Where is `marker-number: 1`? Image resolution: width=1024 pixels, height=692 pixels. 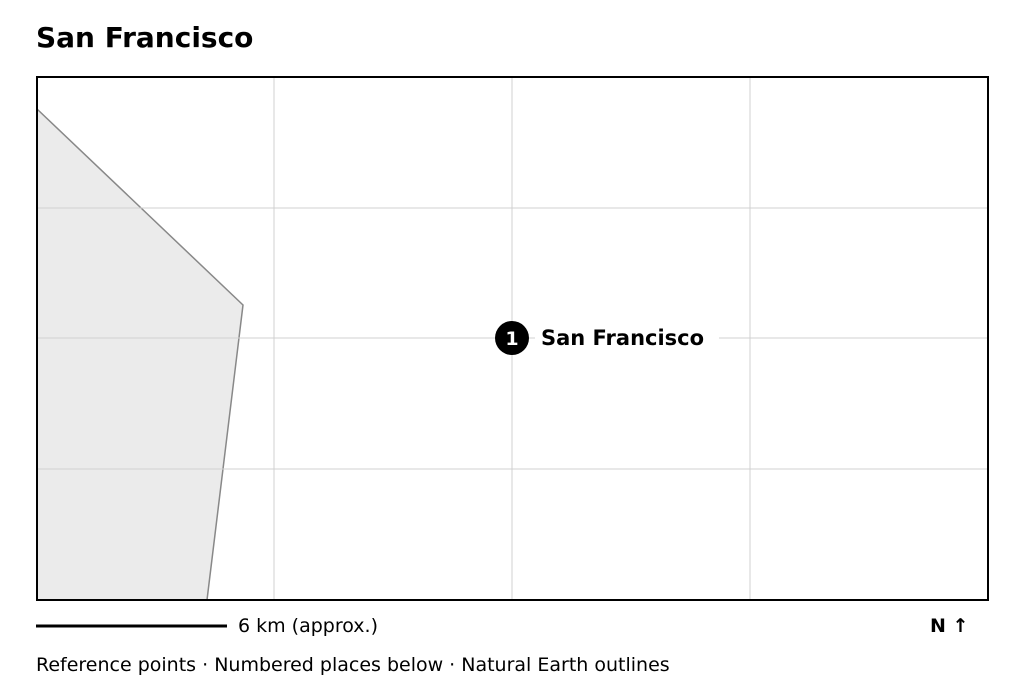
marker-number: 1 is located at coordinates (511, 339).